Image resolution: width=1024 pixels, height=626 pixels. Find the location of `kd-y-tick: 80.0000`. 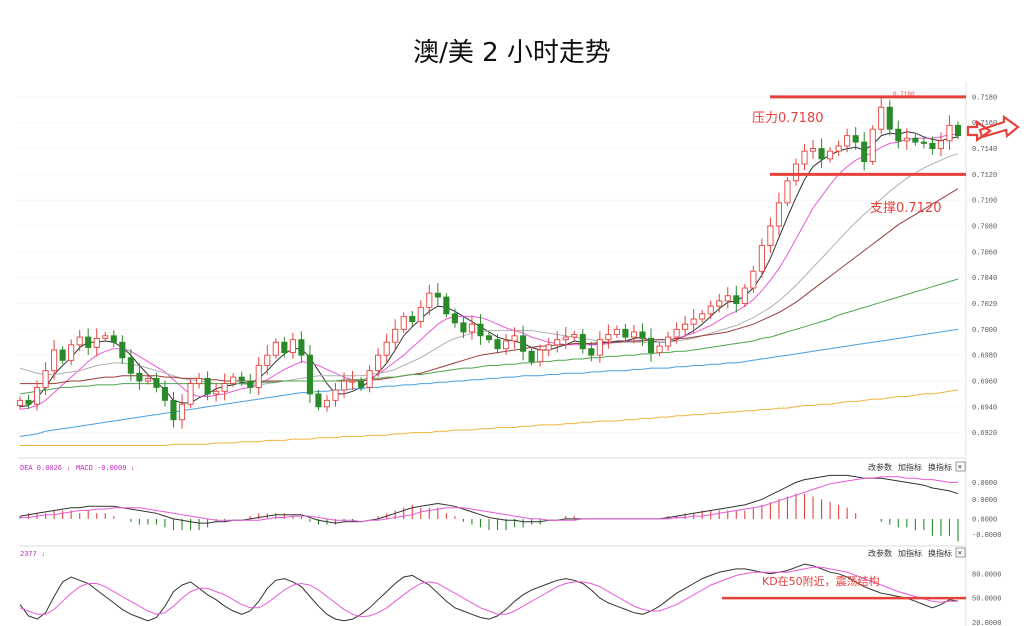

kd-y-tick: 80.0000 is located at coordinates (986, 575).